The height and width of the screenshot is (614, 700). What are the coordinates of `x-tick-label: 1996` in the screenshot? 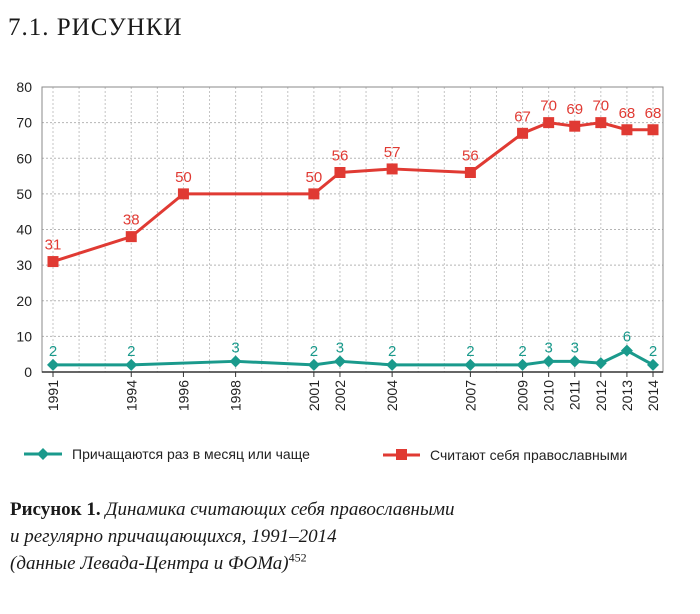 It's located at (183, 395).